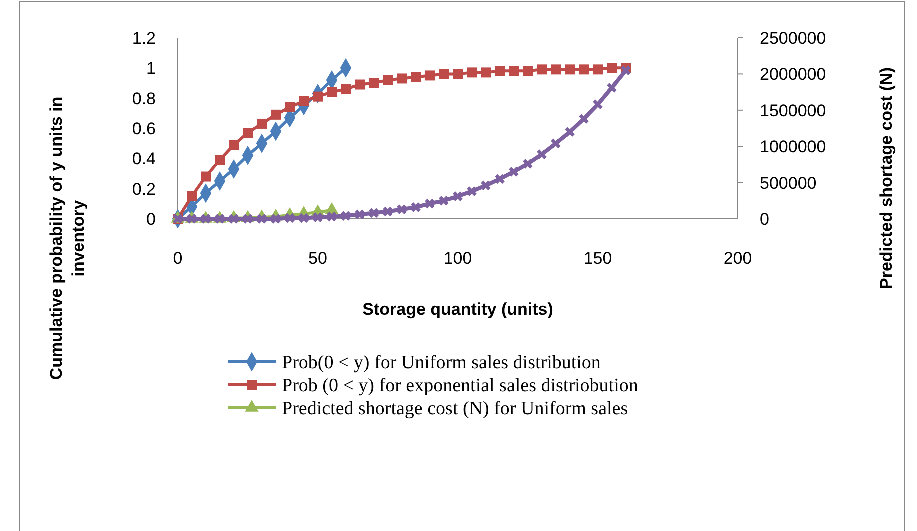 The height and width of the screenshot is (531, 917). I want to click on y-tick-label: 0.4, so click(144, 159).